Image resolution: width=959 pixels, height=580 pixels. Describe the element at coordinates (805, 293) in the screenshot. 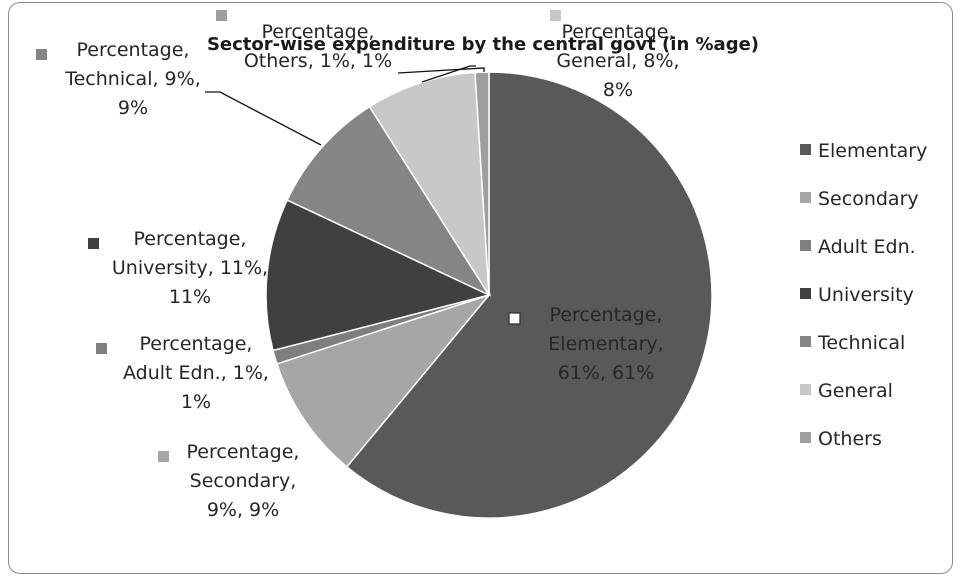

I see `legend-swatch-university` at that location.